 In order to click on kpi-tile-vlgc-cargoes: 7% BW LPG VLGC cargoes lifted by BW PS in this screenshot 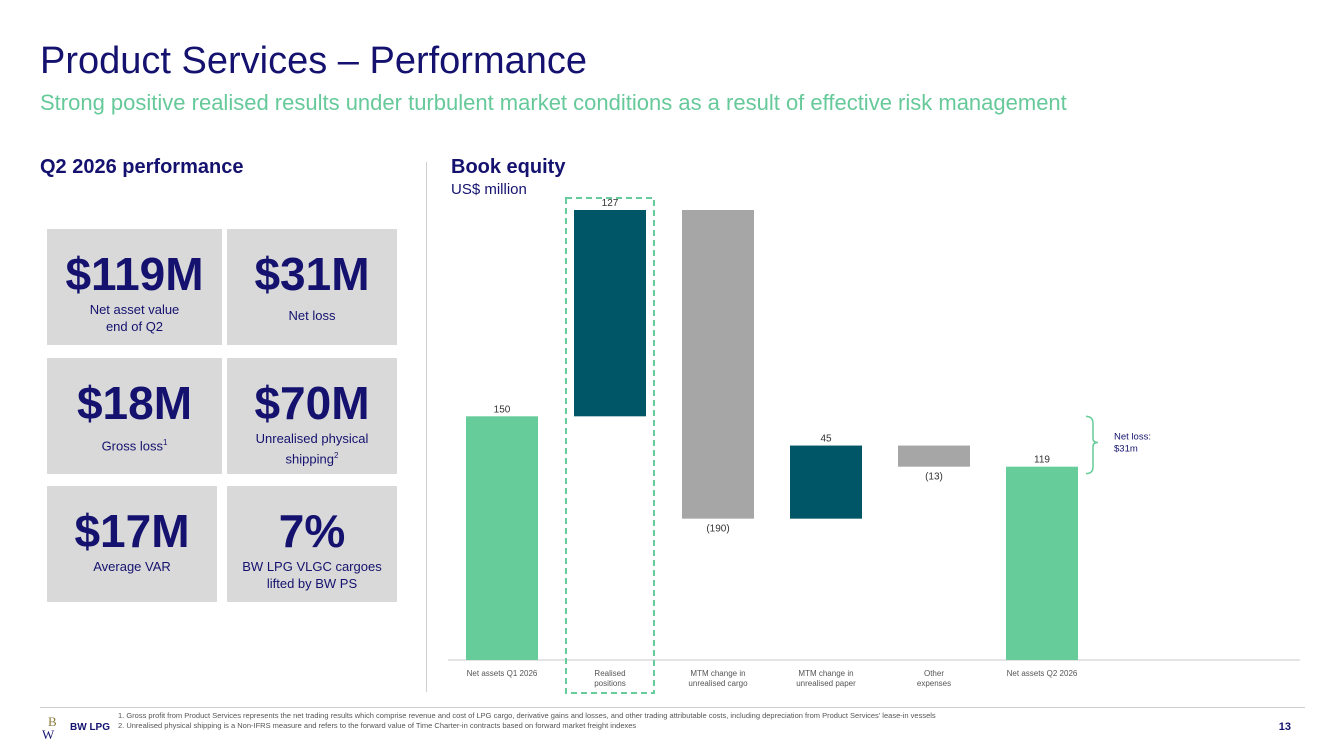, I will do `click(312, 544)`.